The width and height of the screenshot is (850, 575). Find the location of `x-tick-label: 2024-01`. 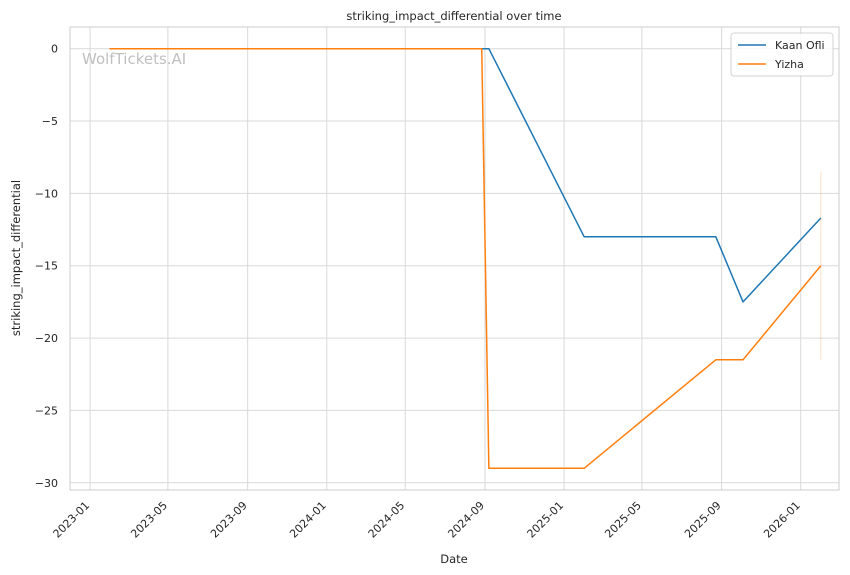

x-tick-label: 2024-01 is located at coordinates (308, 520).